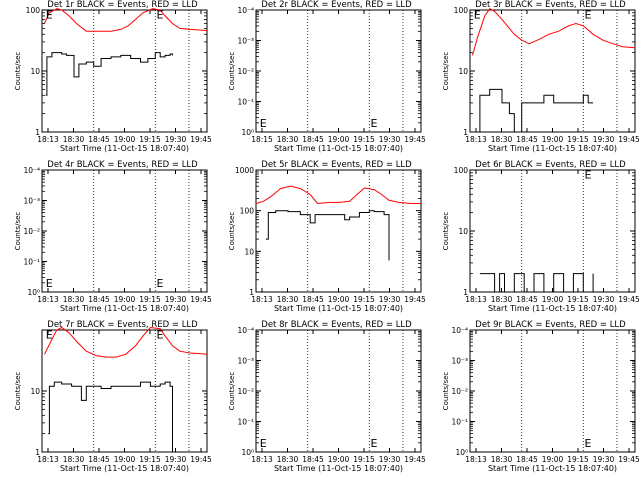  What do you see at coordinates (550, 165) in the screenshot?
I see `chart-title: Det 6r BLACK = Events, RED = LLD` at bounding box center [550, 165].